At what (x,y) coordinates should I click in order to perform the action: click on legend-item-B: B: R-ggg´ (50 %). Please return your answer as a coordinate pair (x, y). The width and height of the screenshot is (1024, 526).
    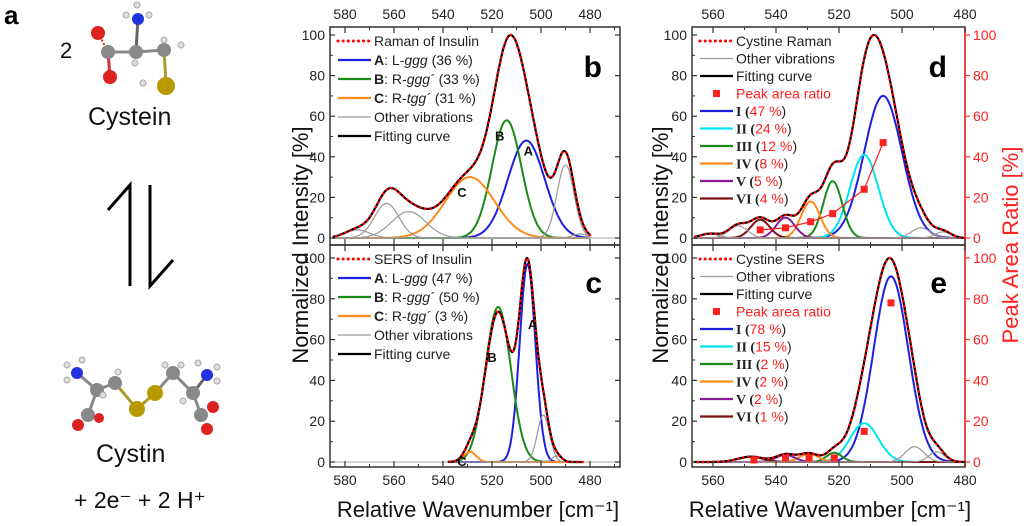
    Looking at the image, I should click on (409, 297).